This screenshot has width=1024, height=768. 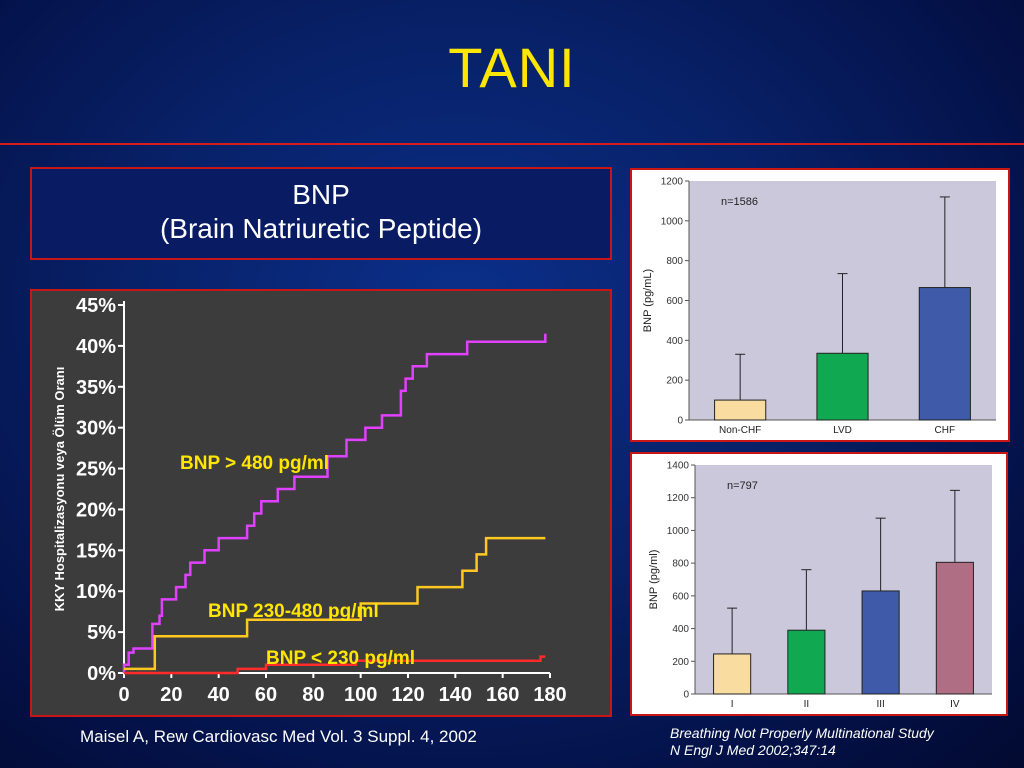 I want to click on y-tick-label: 40%, so click(x=96, y=347).